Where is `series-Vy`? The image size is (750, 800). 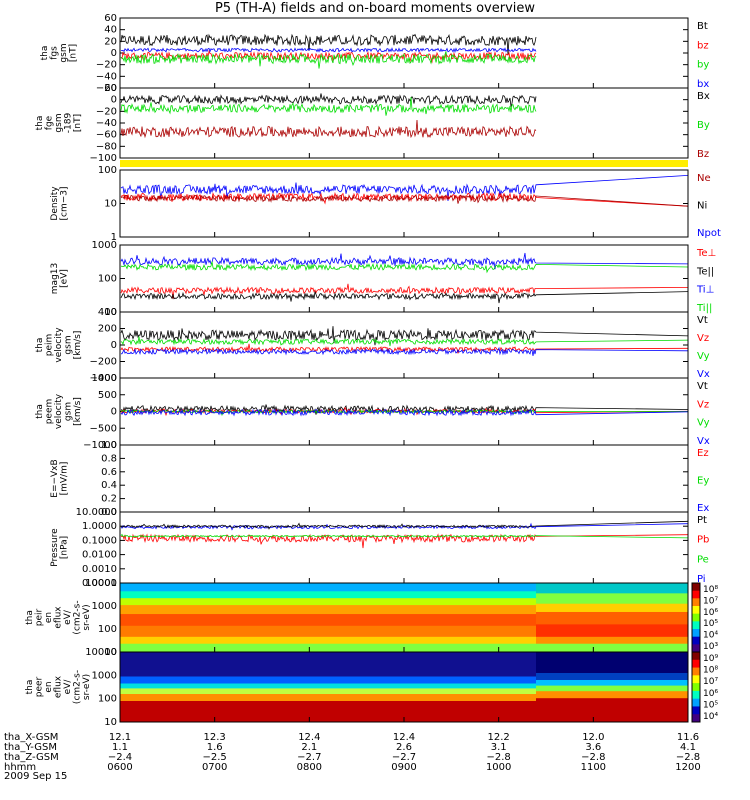
series-Vy is located at coordinates (404, 341).